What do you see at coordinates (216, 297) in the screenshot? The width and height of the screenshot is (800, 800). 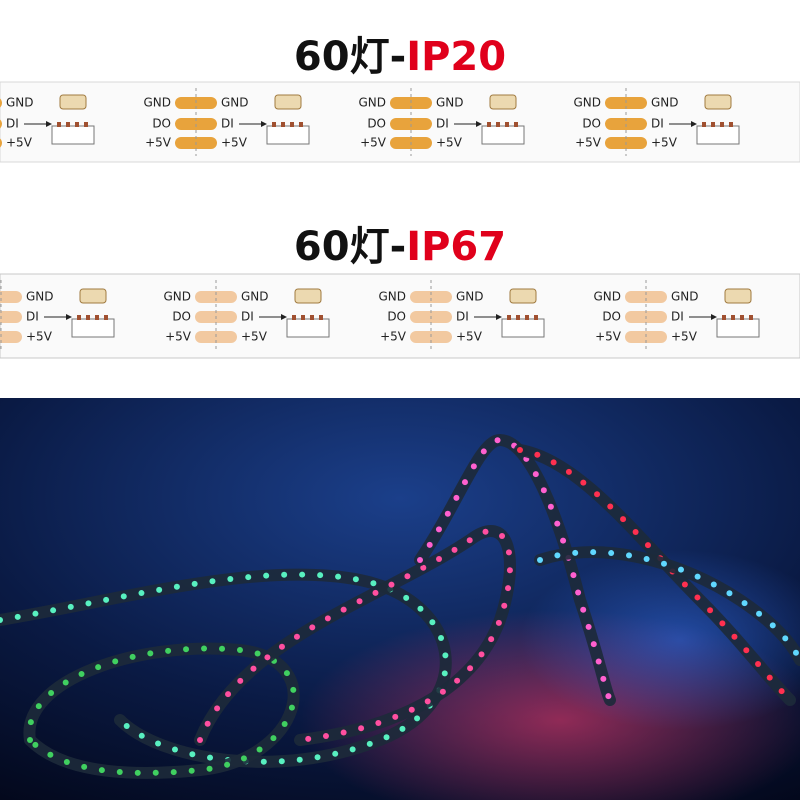 I see `solder-pad` at bounding box center [216, 297].